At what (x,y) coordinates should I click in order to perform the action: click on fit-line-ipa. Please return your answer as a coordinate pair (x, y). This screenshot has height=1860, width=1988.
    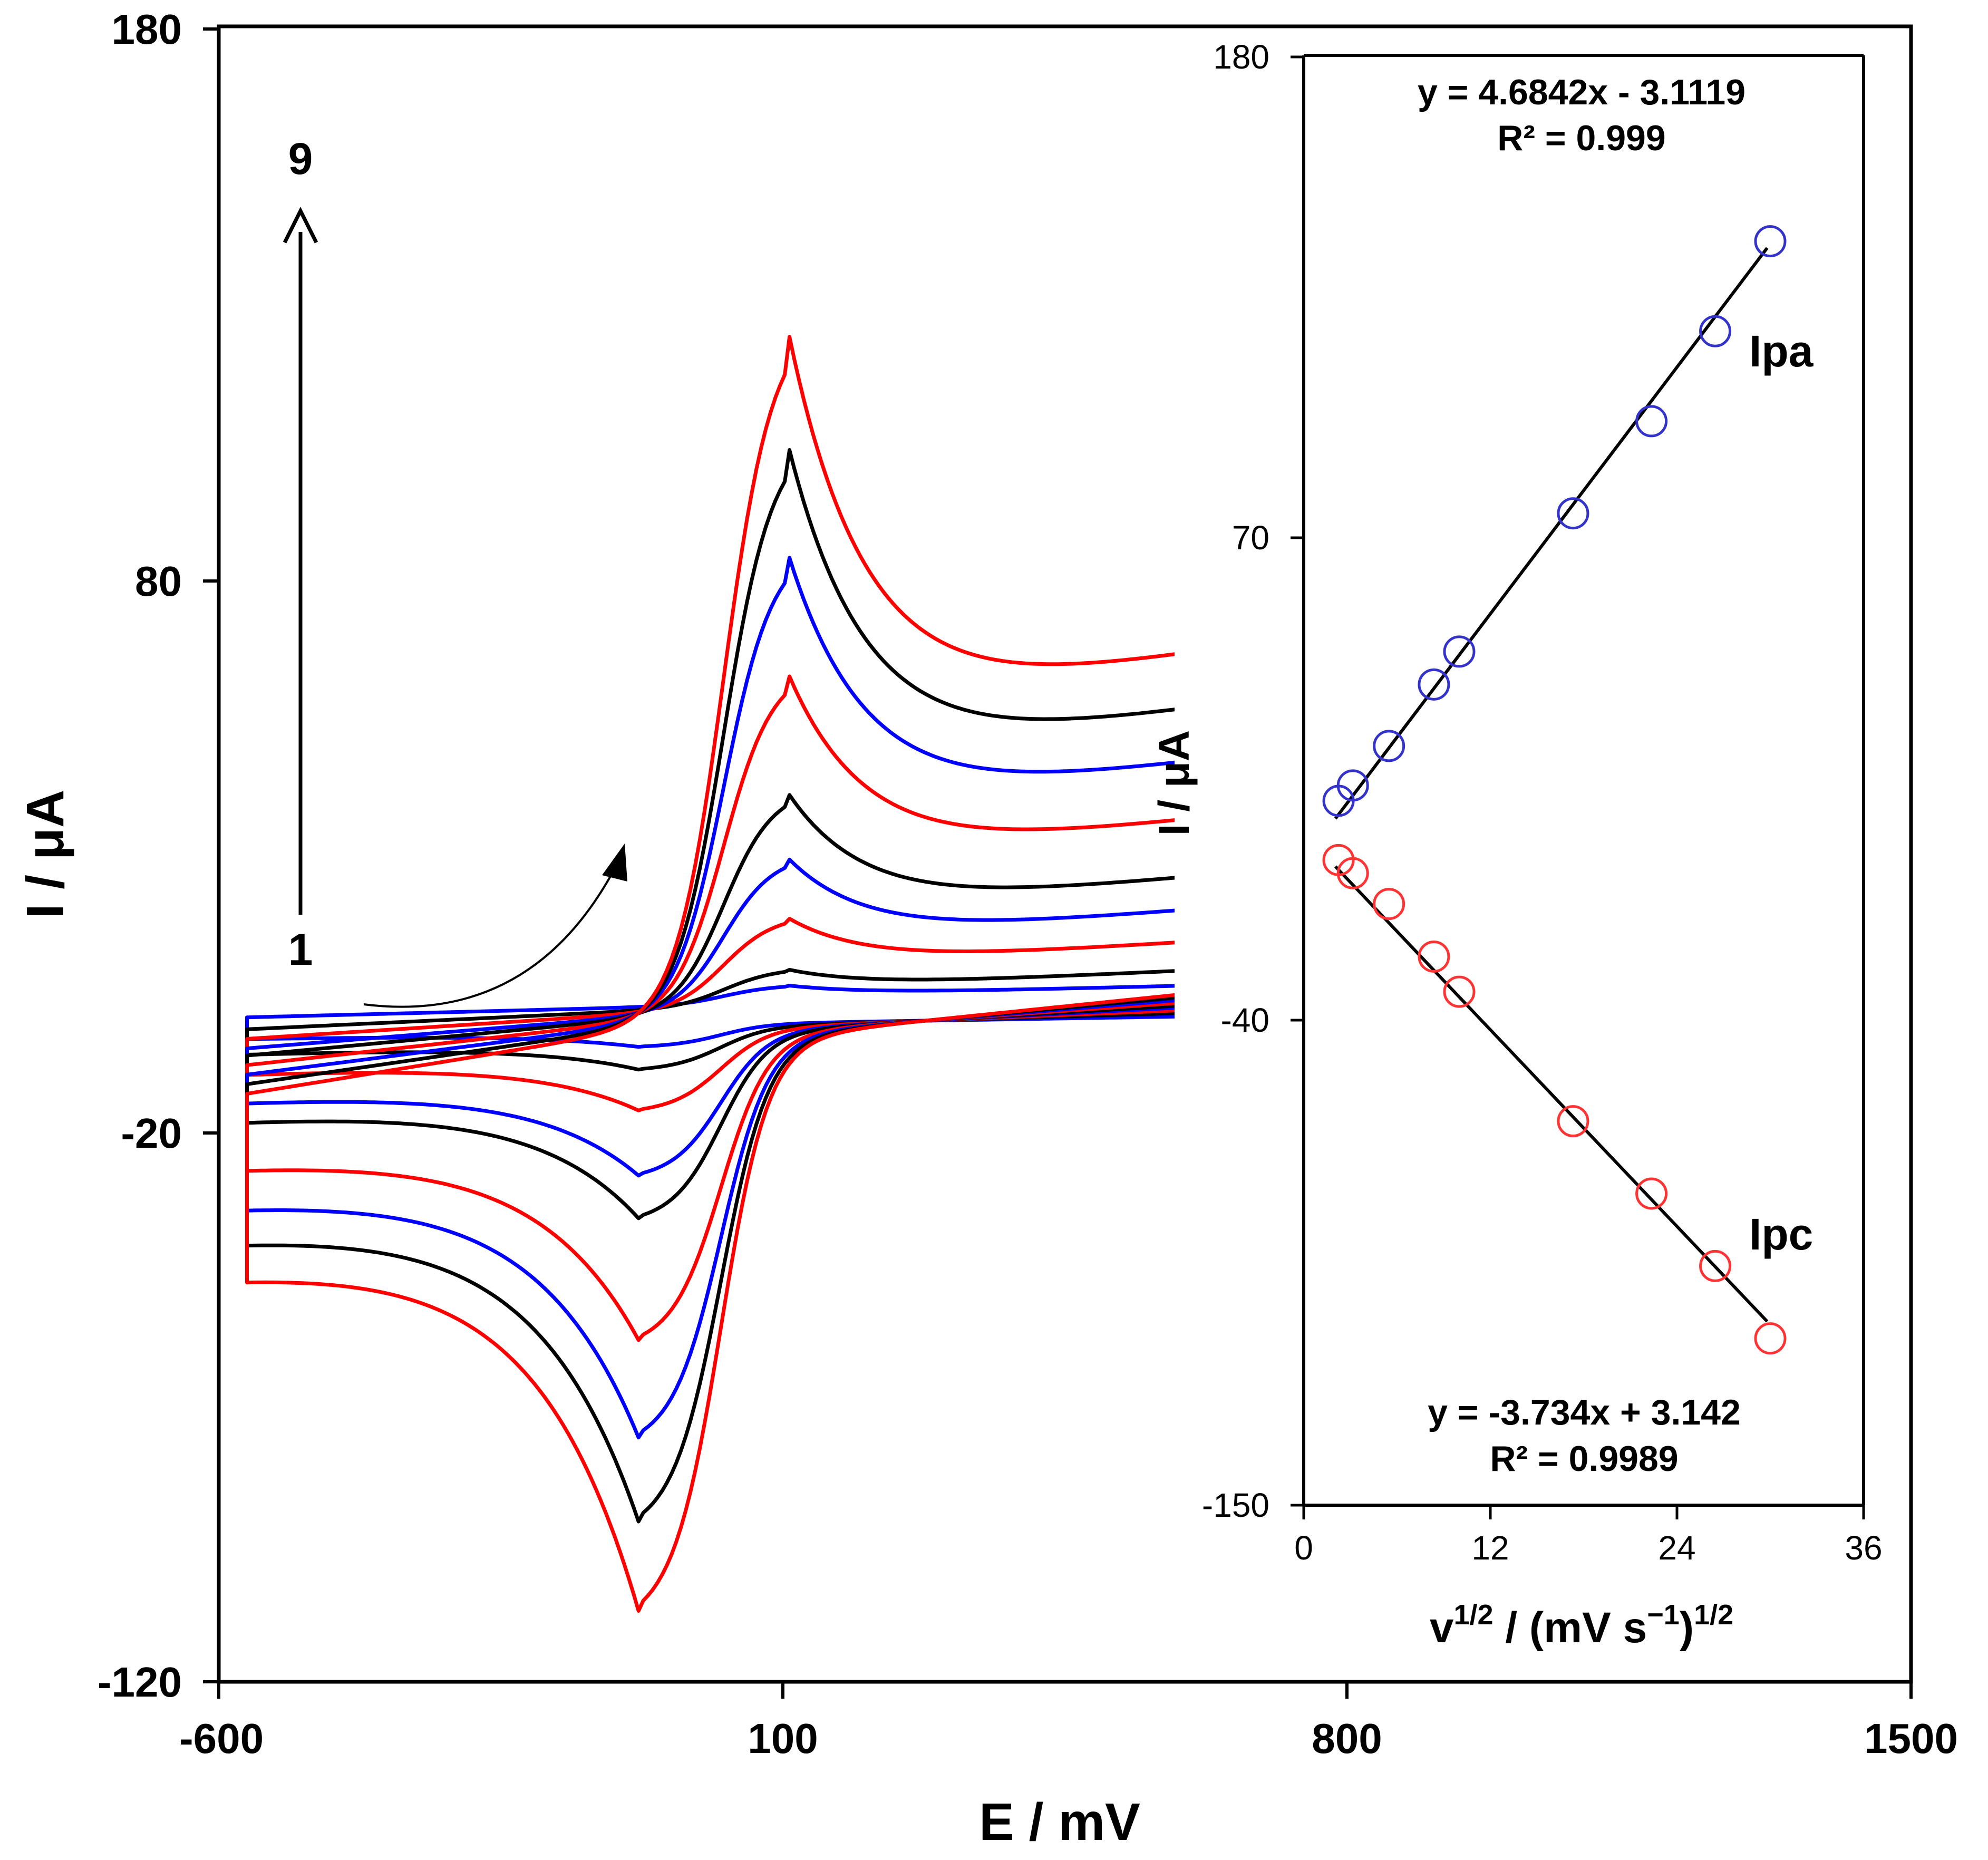
    Looking at the image, I should click on (1551, 533).